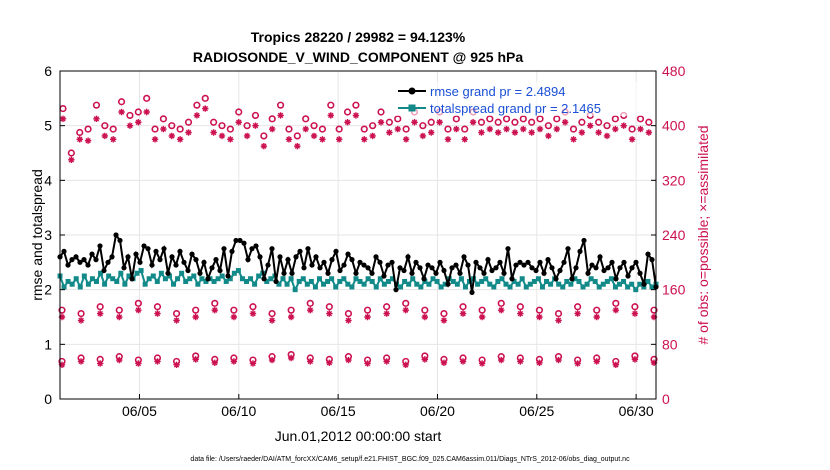  I want to click on legend-rmse-label: rmse grand pr = 2.4894, so click(498, 91).